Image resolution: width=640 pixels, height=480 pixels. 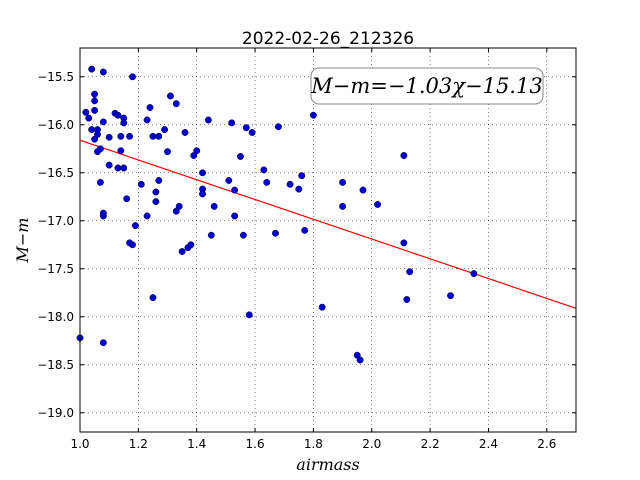 What do you see at coordinates (546, 444) in the screenshot?
I see `x-tick-label: 2.6` at bounding box center [546, 444].